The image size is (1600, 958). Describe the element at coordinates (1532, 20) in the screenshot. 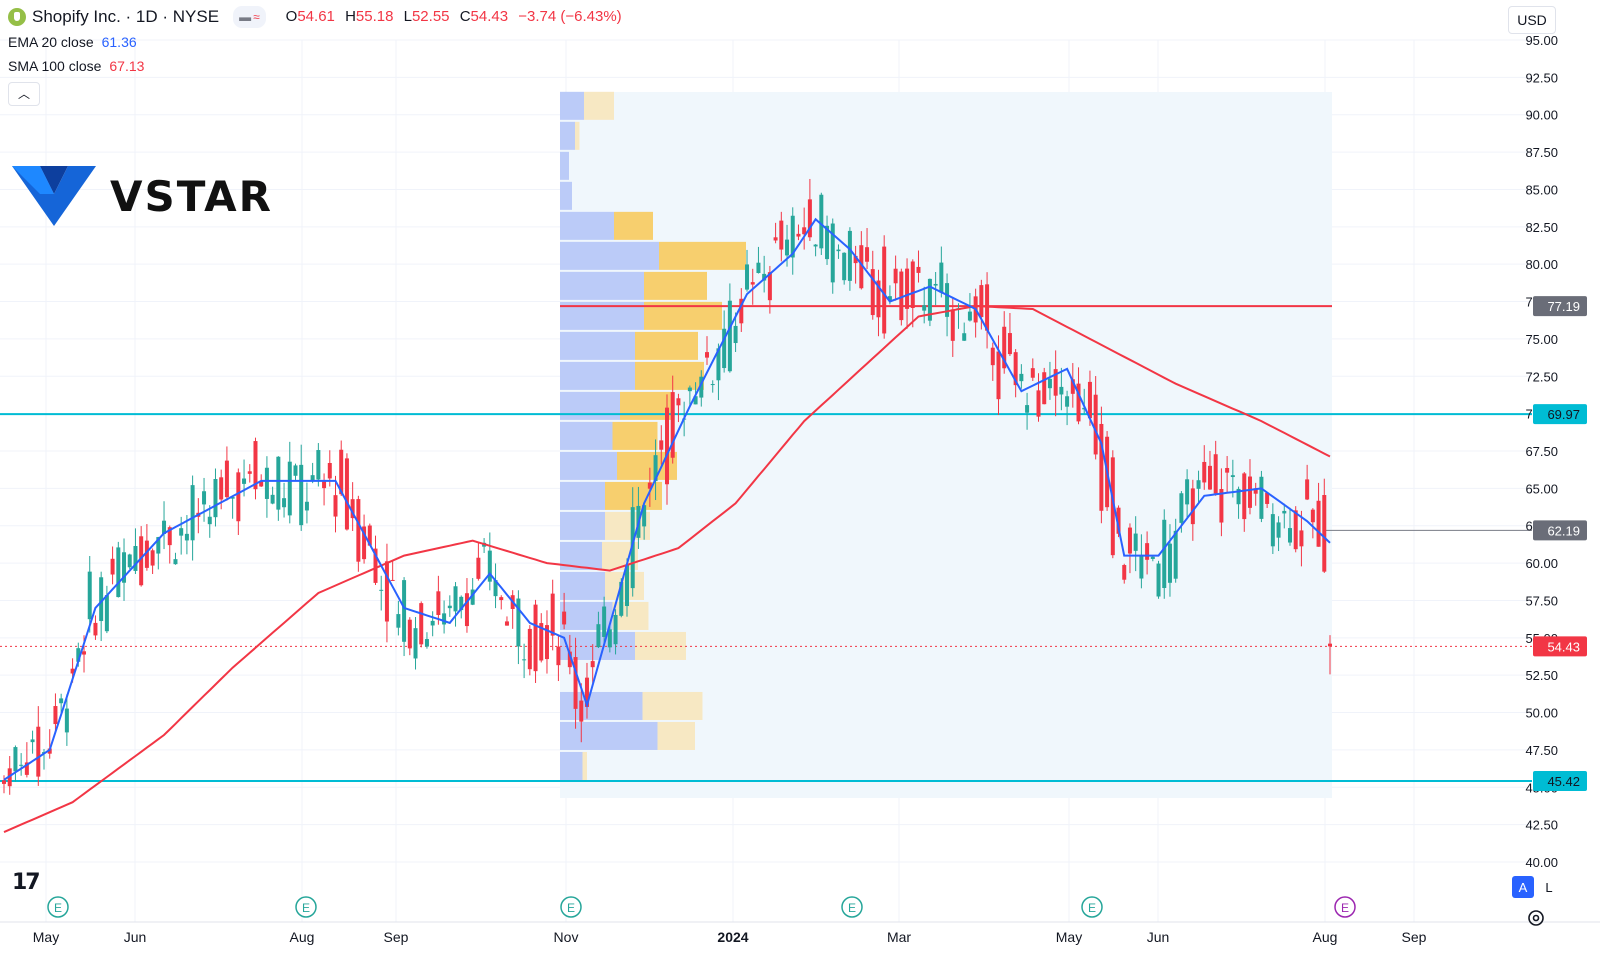

I see `currency-button: USD` at that location.